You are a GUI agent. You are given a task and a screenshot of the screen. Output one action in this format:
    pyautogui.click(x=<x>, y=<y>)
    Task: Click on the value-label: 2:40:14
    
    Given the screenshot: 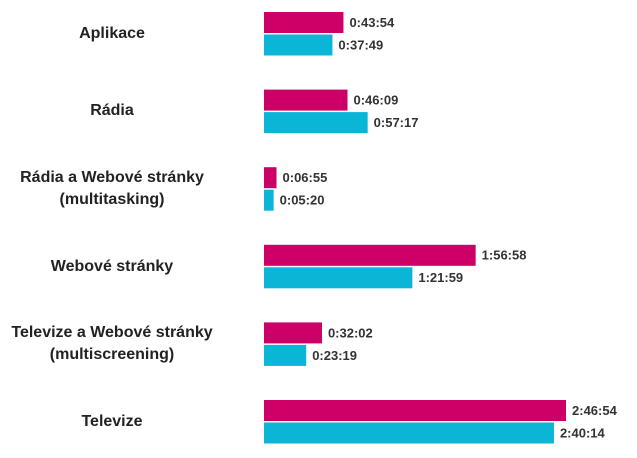 What is the action you would take?
    pyautogui.click(x=583, y=432)
    